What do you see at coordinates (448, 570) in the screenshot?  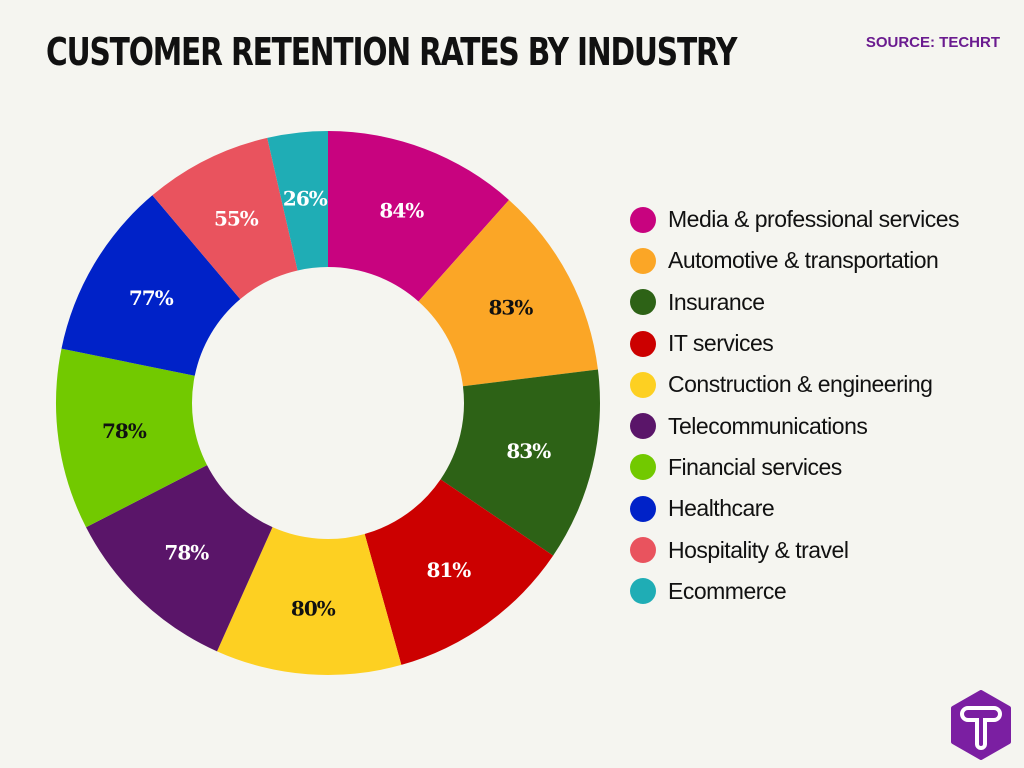 I see `data-label: 81%` at bounding box center [448, 570].